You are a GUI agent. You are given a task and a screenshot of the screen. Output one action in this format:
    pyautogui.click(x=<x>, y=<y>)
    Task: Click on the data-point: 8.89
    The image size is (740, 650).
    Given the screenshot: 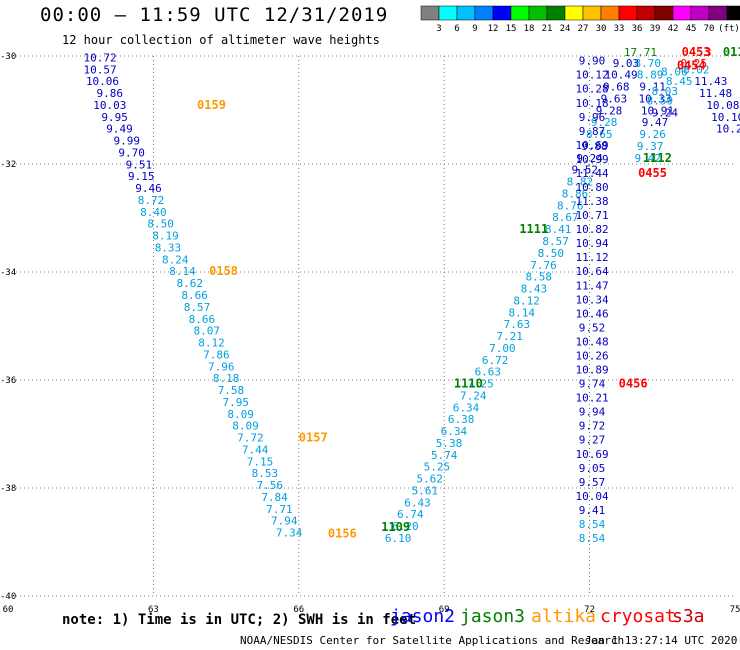 What is the action you would take?
    pyautogui.click(x=650, y=75)
    